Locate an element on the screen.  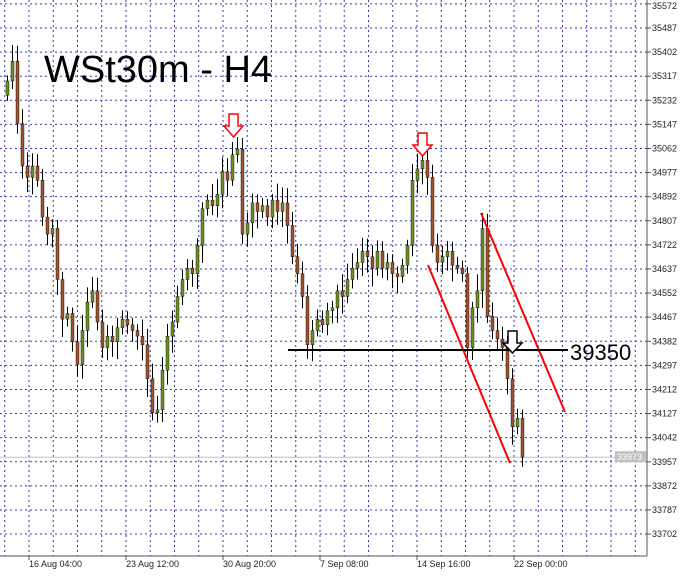
price-tick-label: 34637 is located at coordinates (664, 269).